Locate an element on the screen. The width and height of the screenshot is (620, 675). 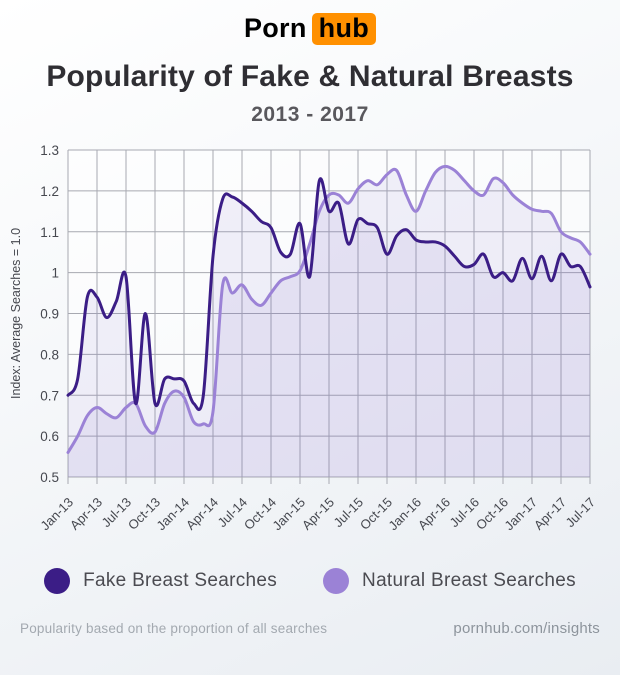
x-tick-label: Jul-17 is located at coordinates (580, 513).